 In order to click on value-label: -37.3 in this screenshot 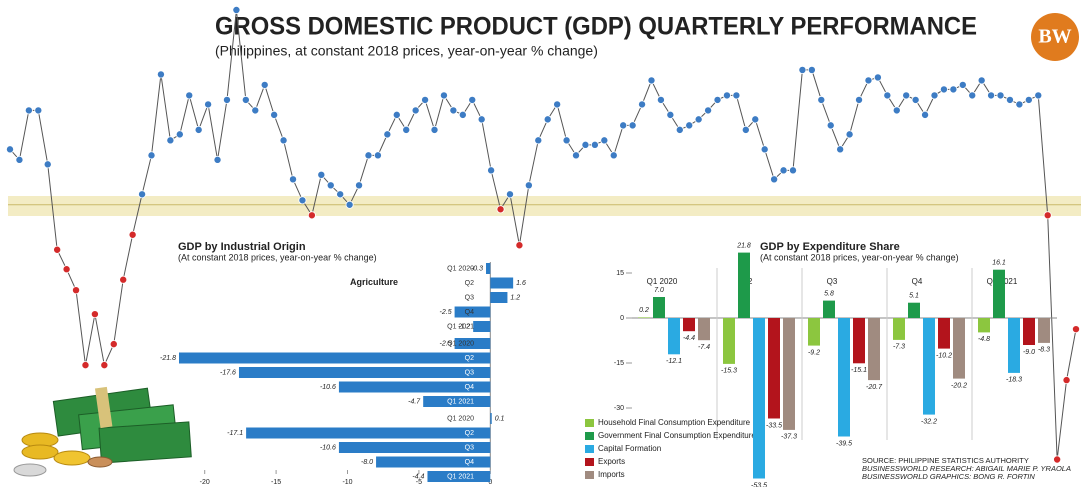, I will do `click(789, 437)`.